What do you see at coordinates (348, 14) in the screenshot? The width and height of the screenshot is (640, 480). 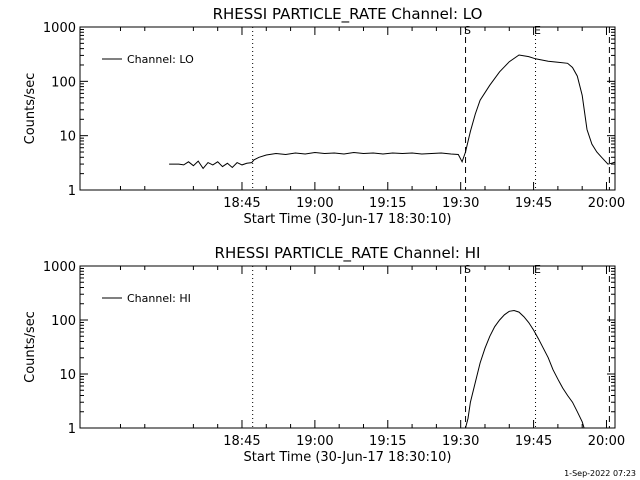 I see `chart-title: RHESSI PARTICLE_RATE Channel: LO` at bounding box center [348, 14].